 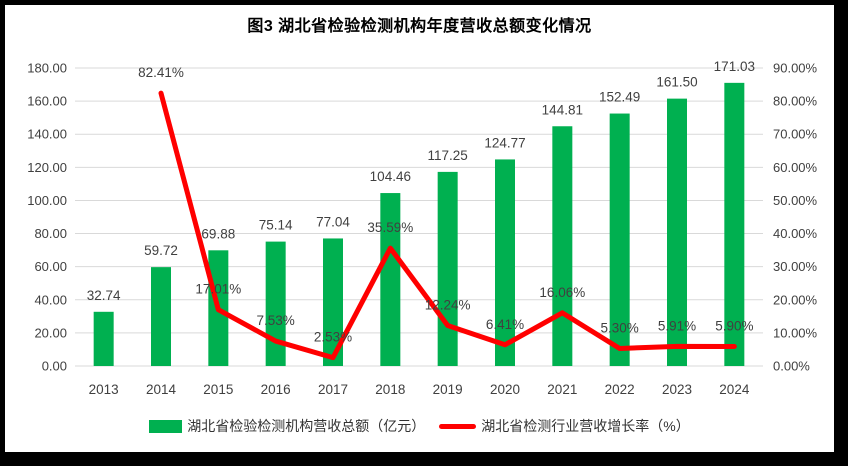 What do you see at coordinates (161, 250) in the screenshot?
I see `bar-value-label: 59.72` at bounding box center [161, 250].